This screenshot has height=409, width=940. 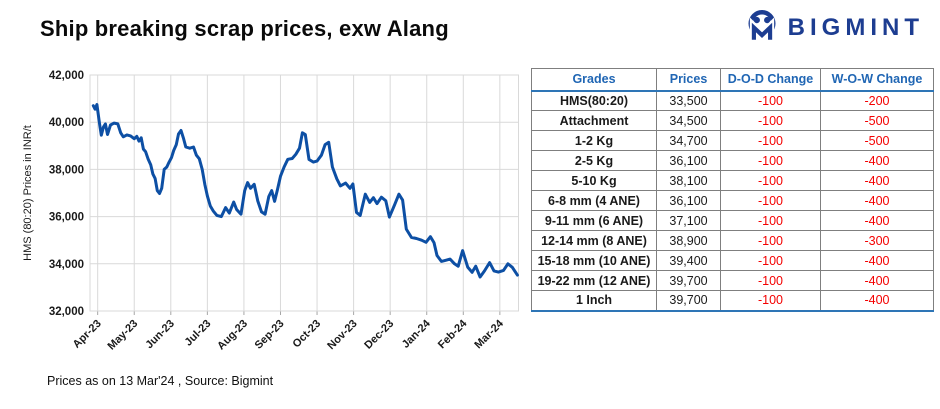 I want to click on price-cell: 38,900, so click(x=688, y=240).